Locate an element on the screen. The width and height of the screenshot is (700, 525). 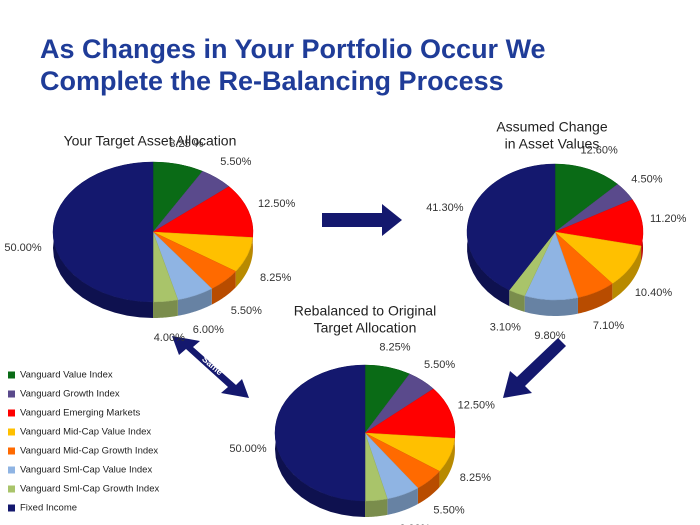
value-label: 10.40% is located at coordinates (654, 293).